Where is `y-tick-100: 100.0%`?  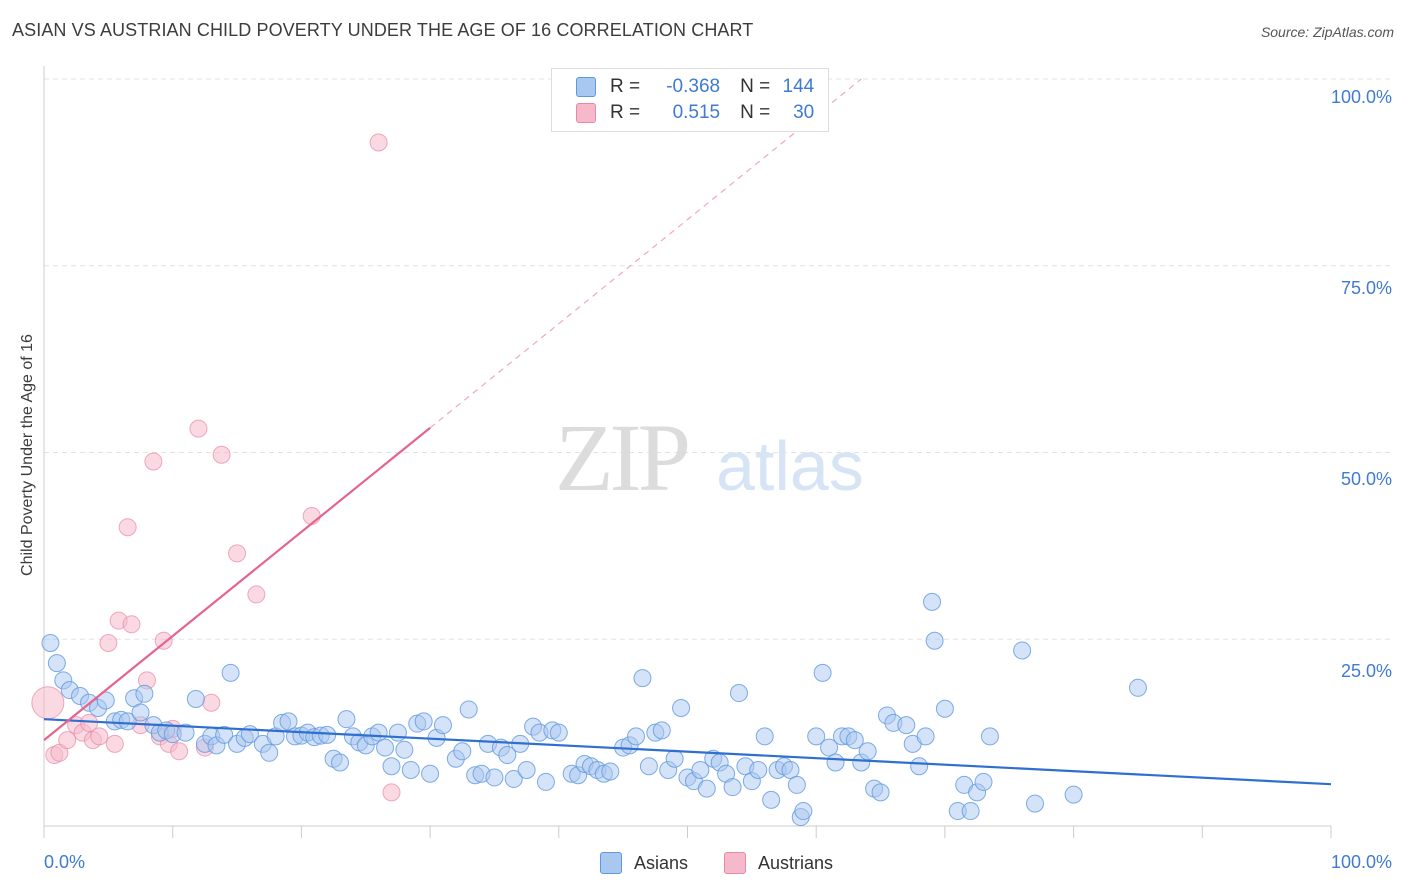 y-tick-100: 100.0% is located at coordinates (1361, 97).